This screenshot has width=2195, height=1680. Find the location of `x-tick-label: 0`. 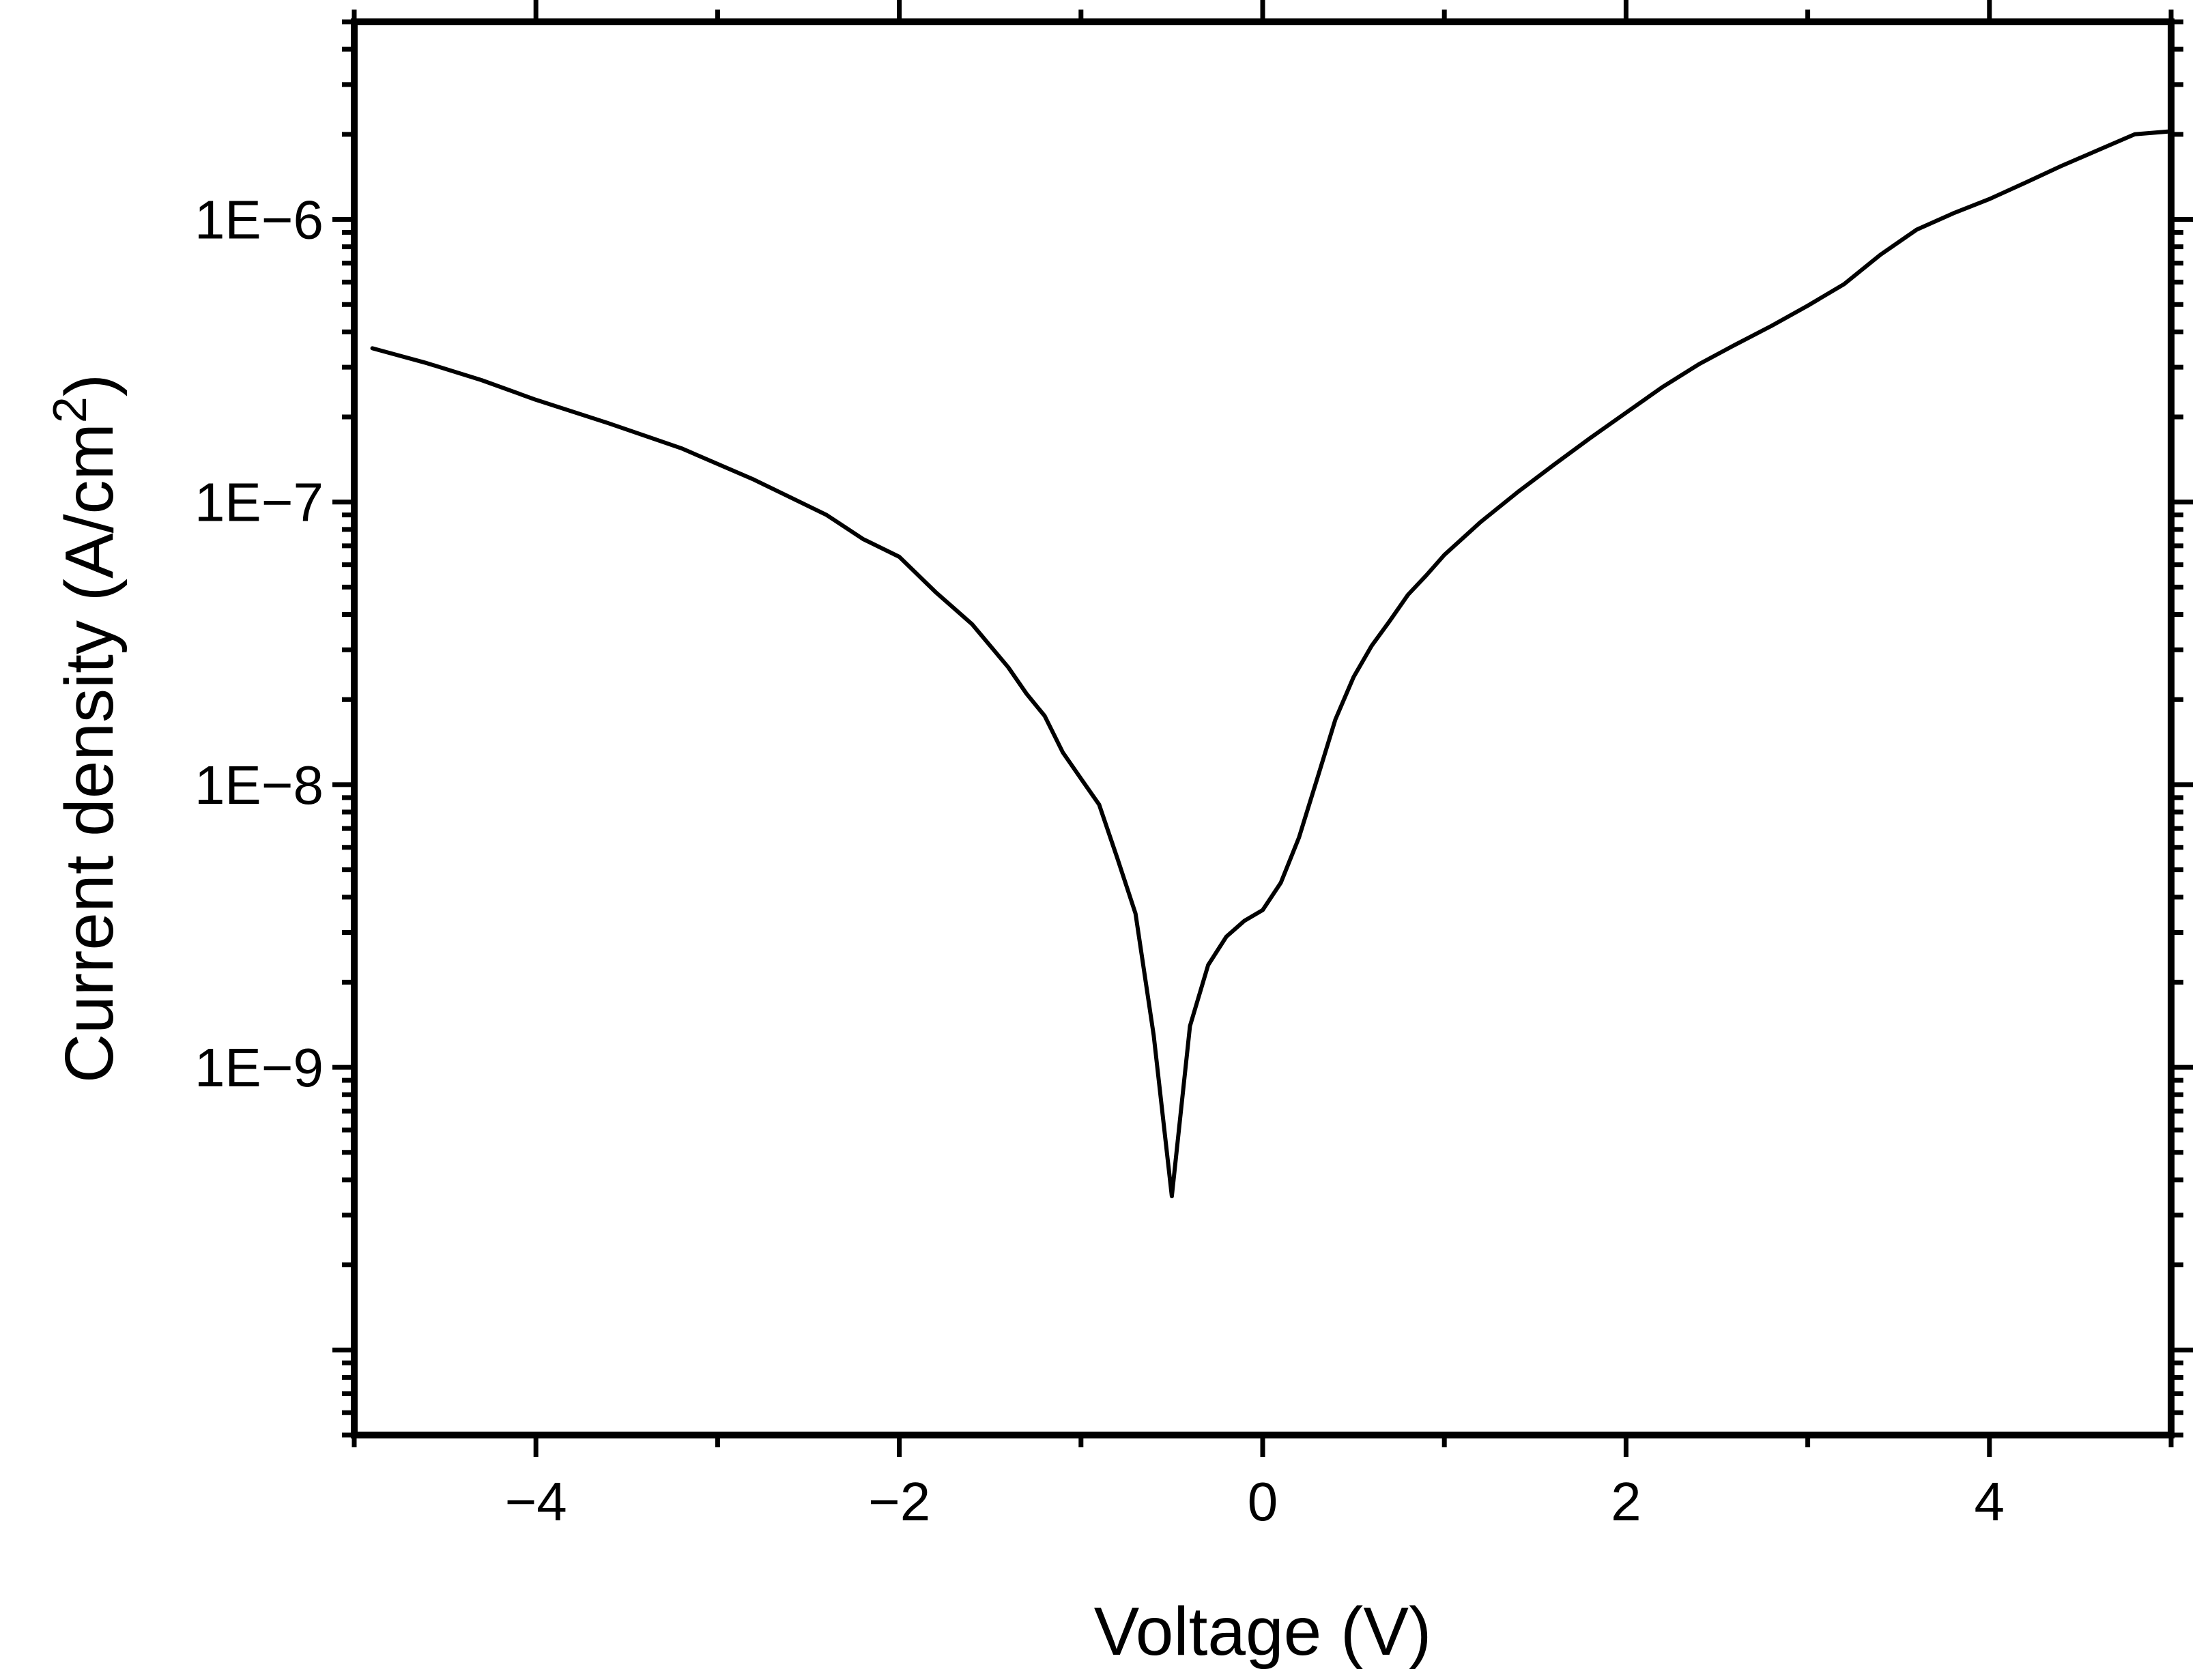

x-tick-label: 0 is located at coordinates (1263, 1501).